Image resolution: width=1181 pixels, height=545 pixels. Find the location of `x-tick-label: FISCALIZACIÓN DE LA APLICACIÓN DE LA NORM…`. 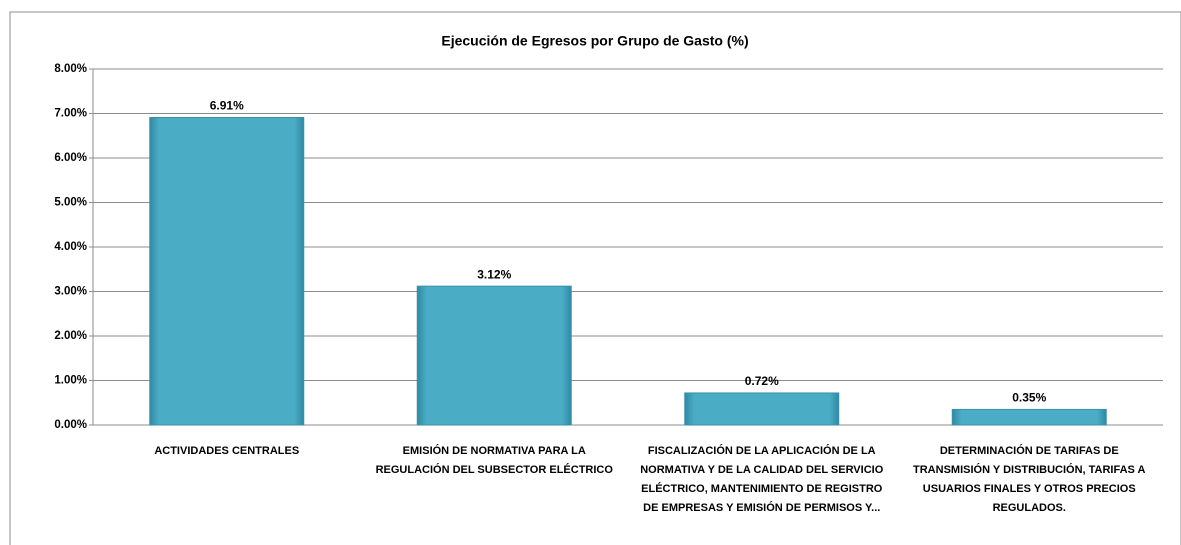

x-tick-label: FISCALIZACIÓN DE LA APLICACIÓN DE LA NORM… is located at coordinates (761, 479).